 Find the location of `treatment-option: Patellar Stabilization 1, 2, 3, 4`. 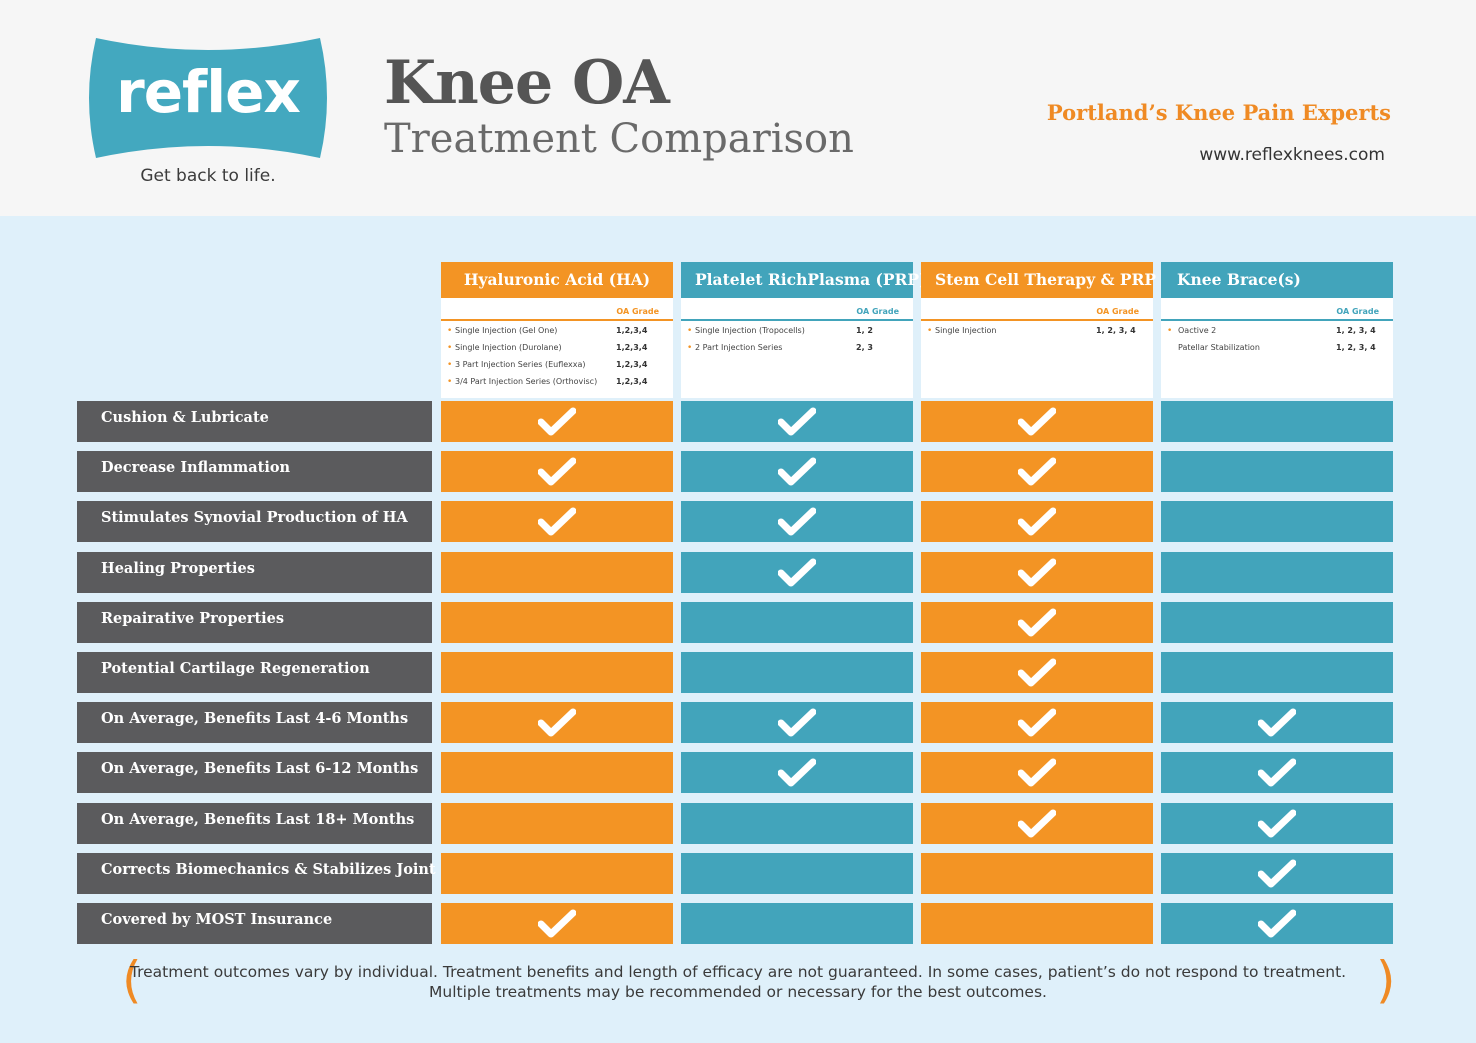

treatment-option: Patellar Stabilization 1, 2, 3, 4 is located at coordinates (1275, 348).